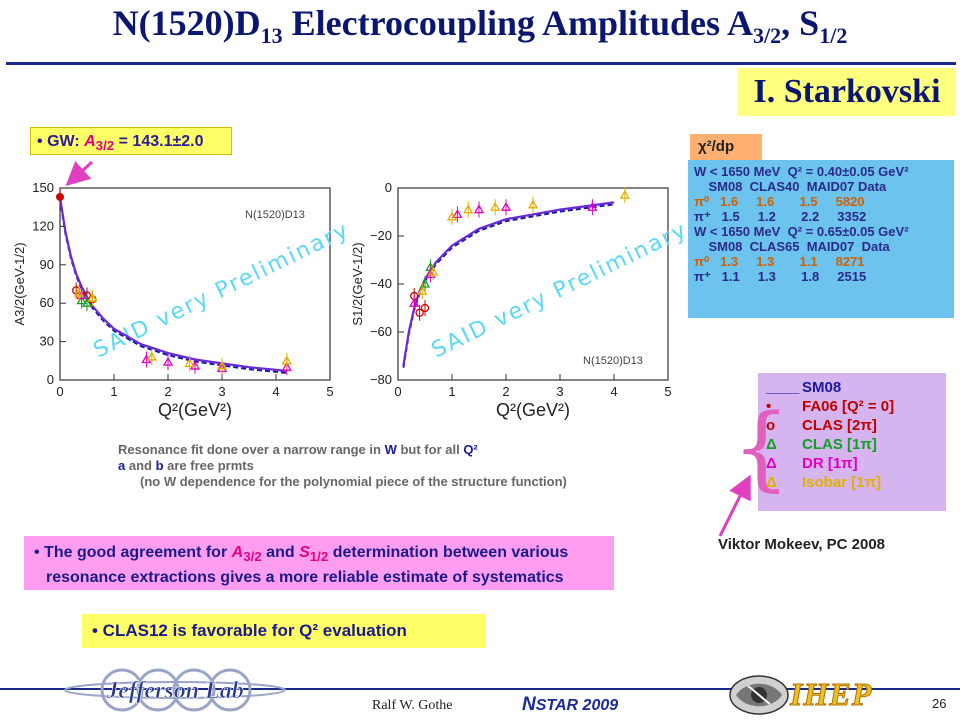 The image size is (960, 720). I want to click on mokeev-arrow, so click(734, 505).